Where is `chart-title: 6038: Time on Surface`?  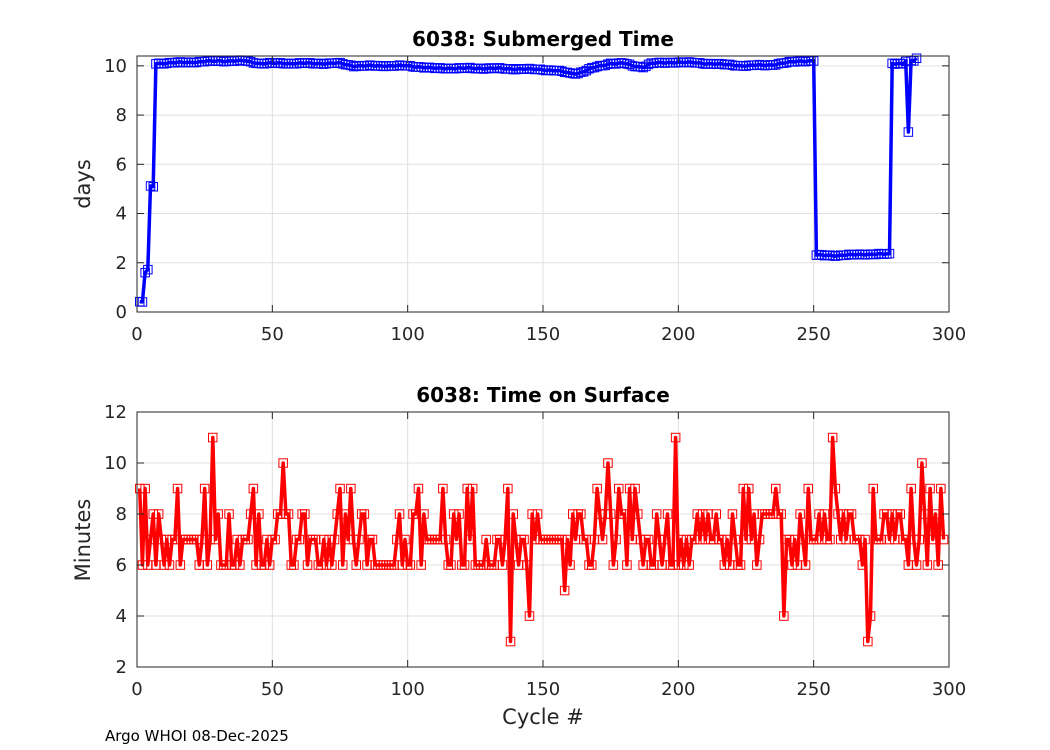
chart-title: 6038: Time on Surface is located at coordinates (543, 395).